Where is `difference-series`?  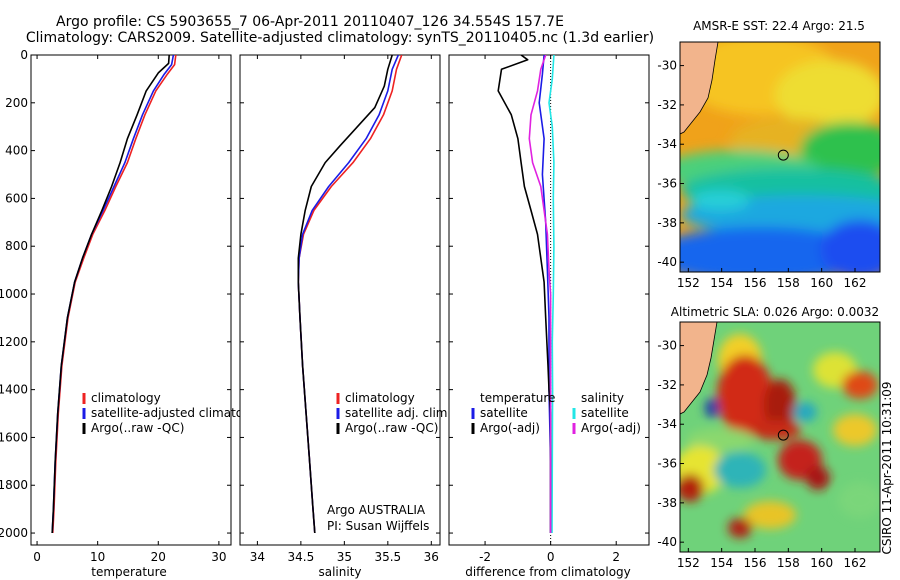 difference-series is located at coordinates (526, 294).